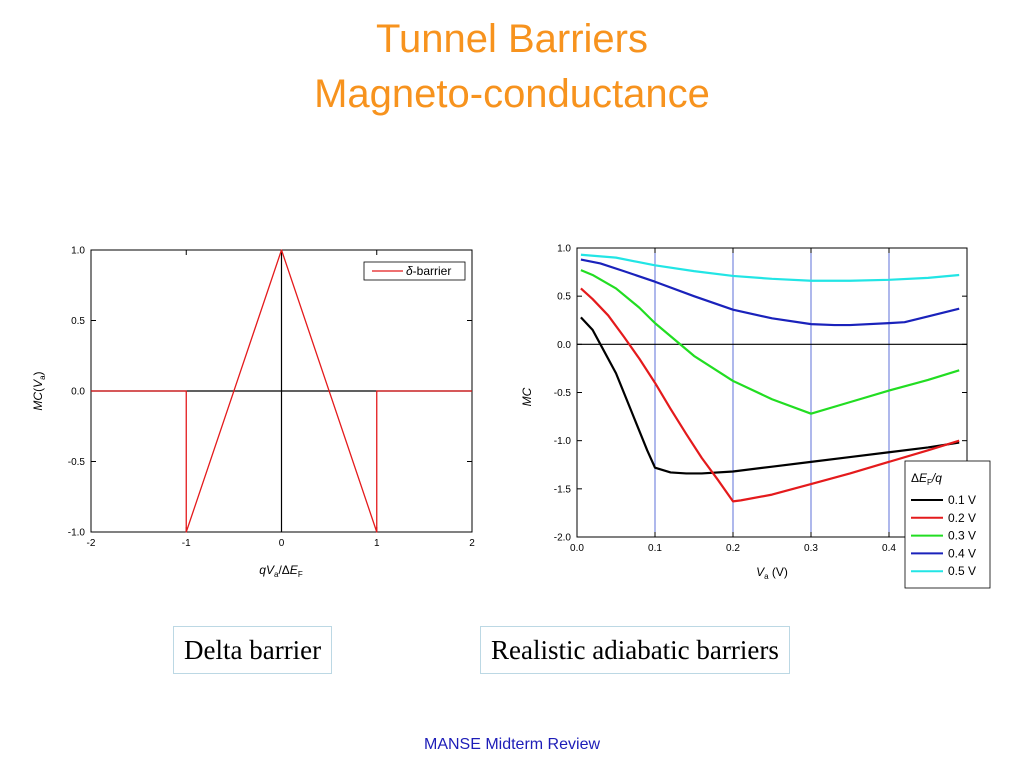  What do you see at coordinates (563, 538) in the screenshot?
I see `y-tick-label-6: -2.0` at bounding box center [563, 538].